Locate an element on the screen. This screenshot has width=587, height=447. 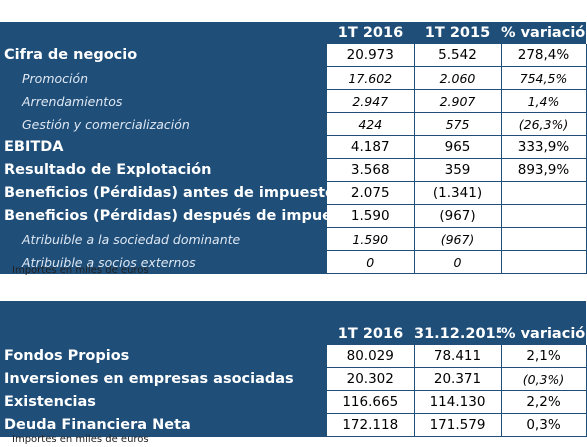
row-label: Fondos Propios is located at coordinates (163, 356).